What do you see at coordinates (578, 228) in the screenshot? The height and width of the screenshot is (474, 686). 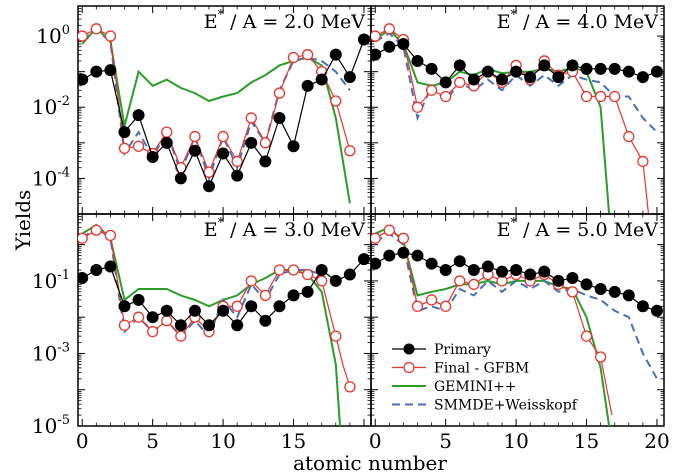 I see `panel-title: E* / A = 5.0 MeV` at bounding box center [578, 228].